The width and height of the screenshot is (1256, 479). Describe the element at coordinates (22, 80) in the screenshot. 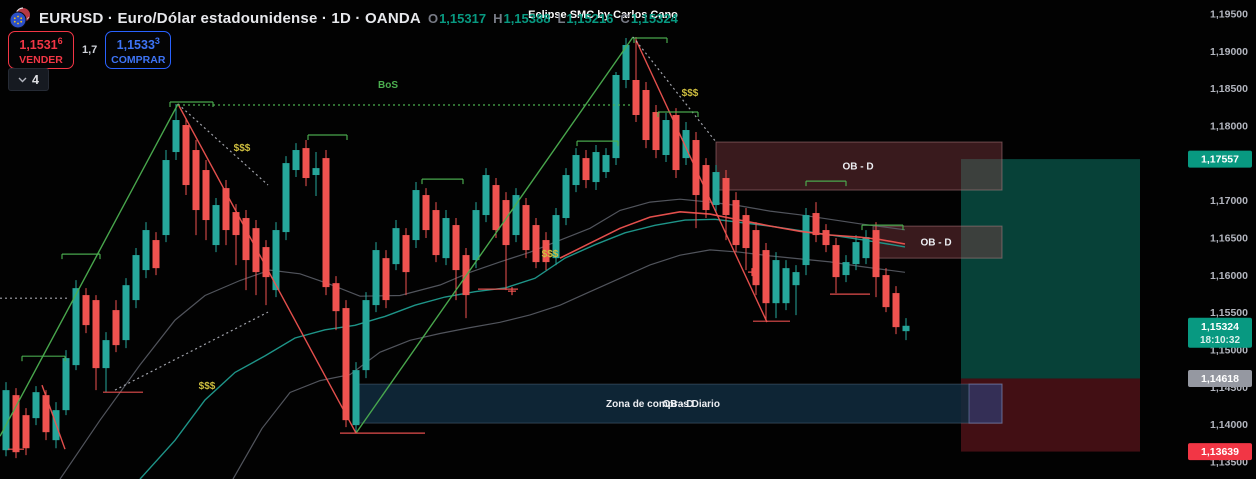

I see `chevron-down-icon` at that location.